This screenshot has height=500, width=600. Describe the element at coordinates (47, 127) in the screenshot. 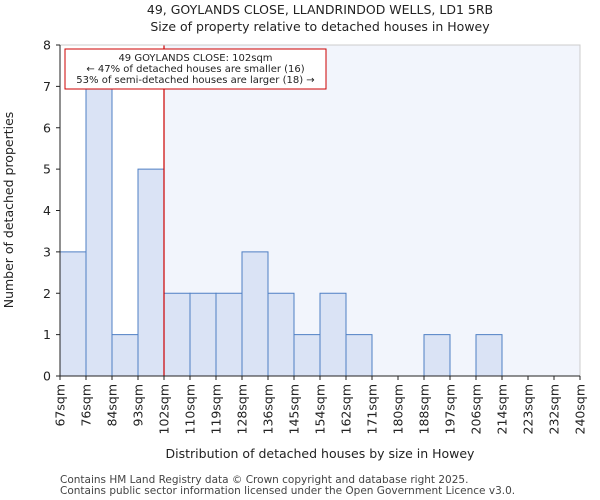

I see `y-tick-label-6: 6` at that location.